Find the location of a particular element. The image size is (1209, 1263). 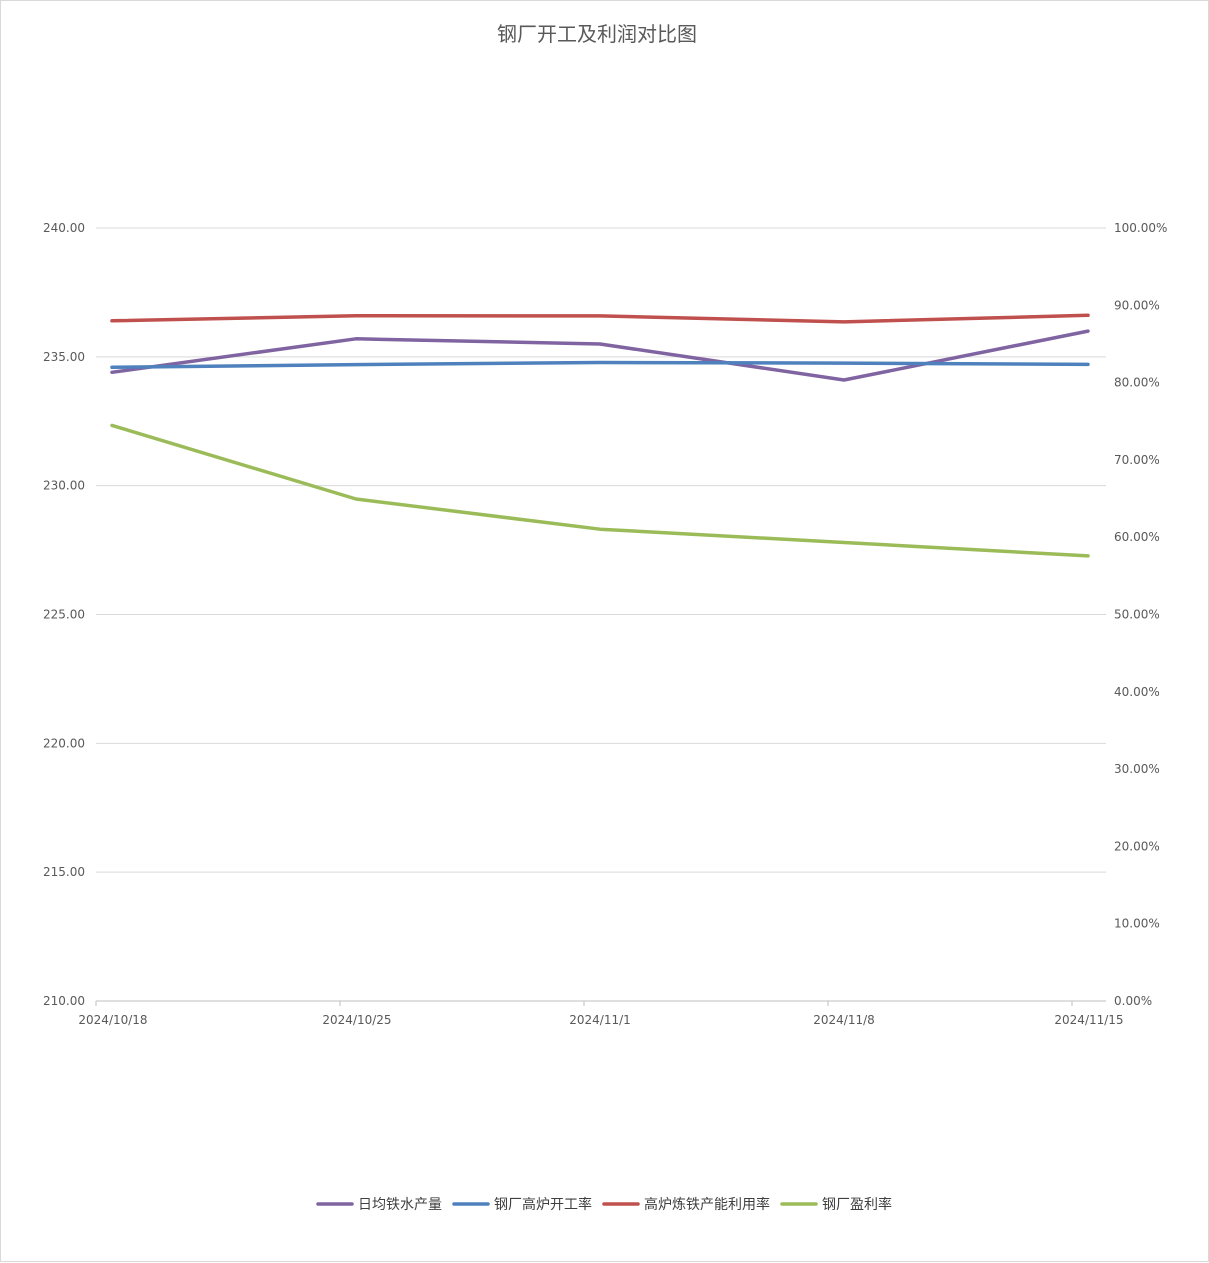

y-right-tick-label: 50.00% is located at coordinates (1137, 615).